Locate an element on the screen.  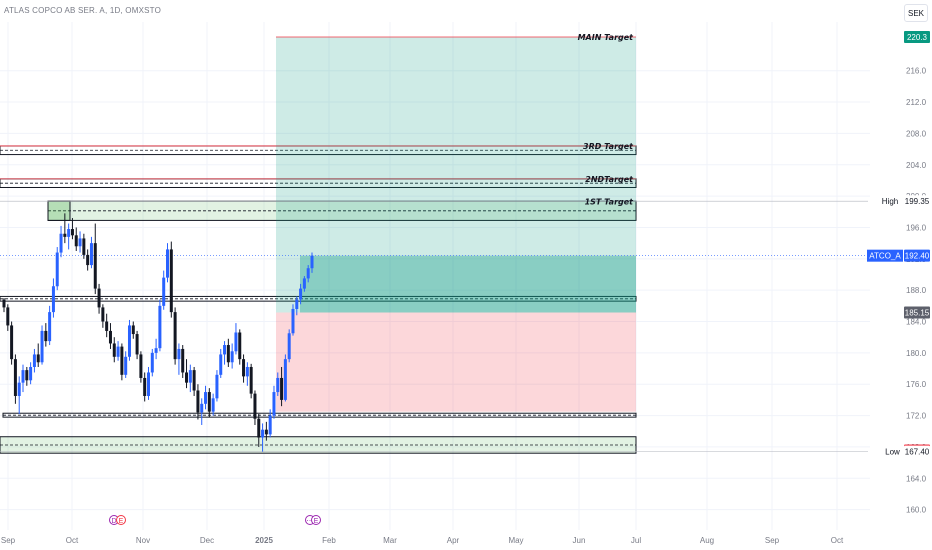
event-marker-icon is located at coordinates (121, 520).